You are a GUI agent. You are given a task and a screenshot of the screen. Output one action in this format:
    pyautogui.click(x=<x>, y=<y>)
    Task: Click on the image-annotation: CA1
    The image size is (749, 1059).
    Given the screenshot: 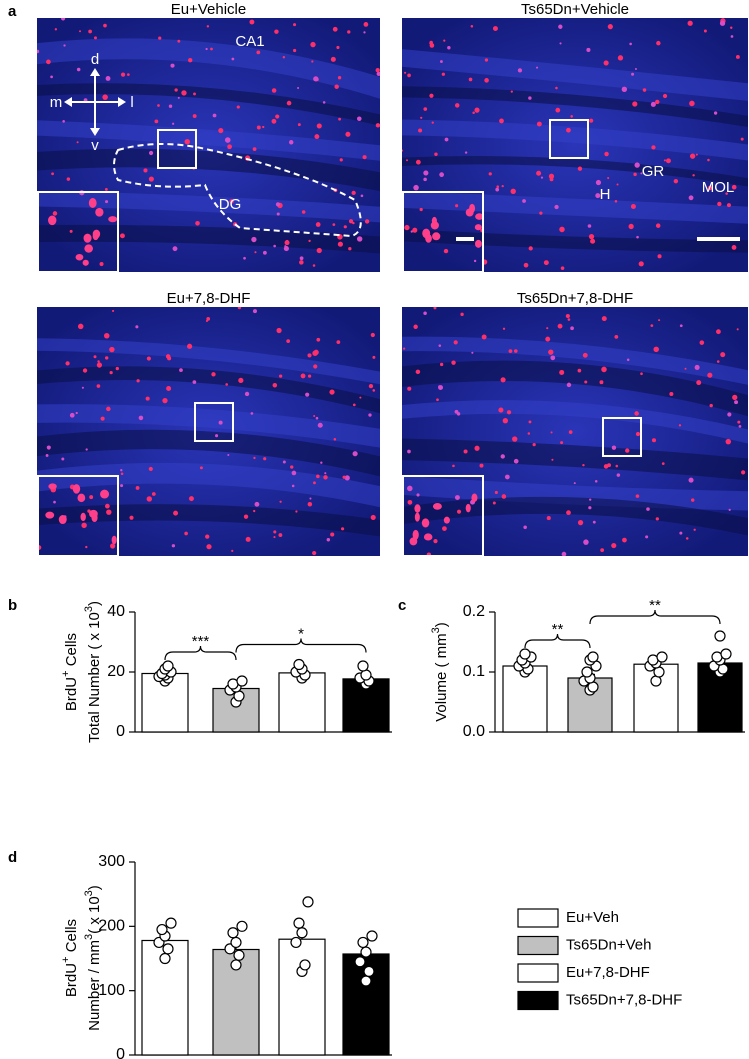 What is the action you would take?
    pyautogui.click(x=249, y=41)
    